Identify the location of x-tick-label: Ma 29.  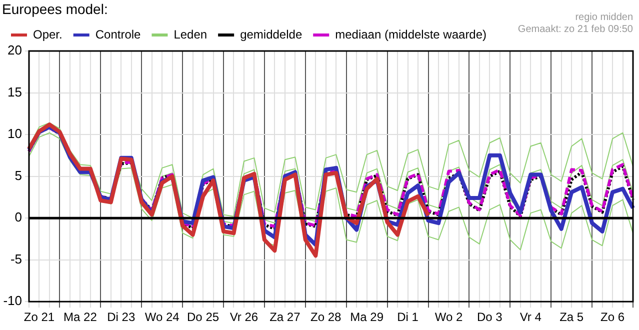
(367, 317).